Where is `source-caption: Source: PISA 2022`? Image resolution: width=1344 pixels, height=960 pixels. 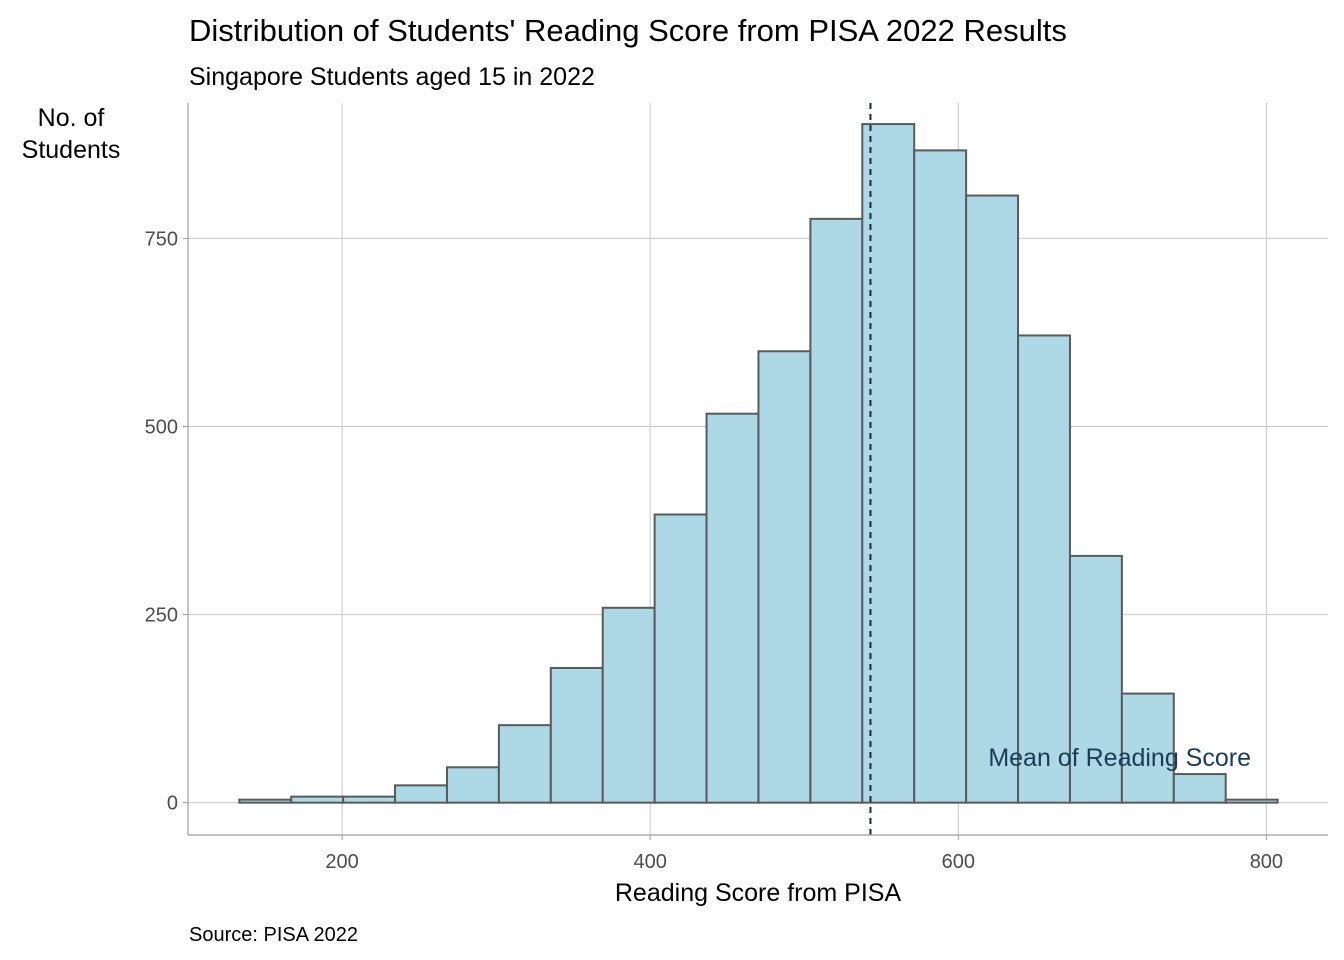 source-caption: Source: PISA 2022 is located at coordinates (273, 935).